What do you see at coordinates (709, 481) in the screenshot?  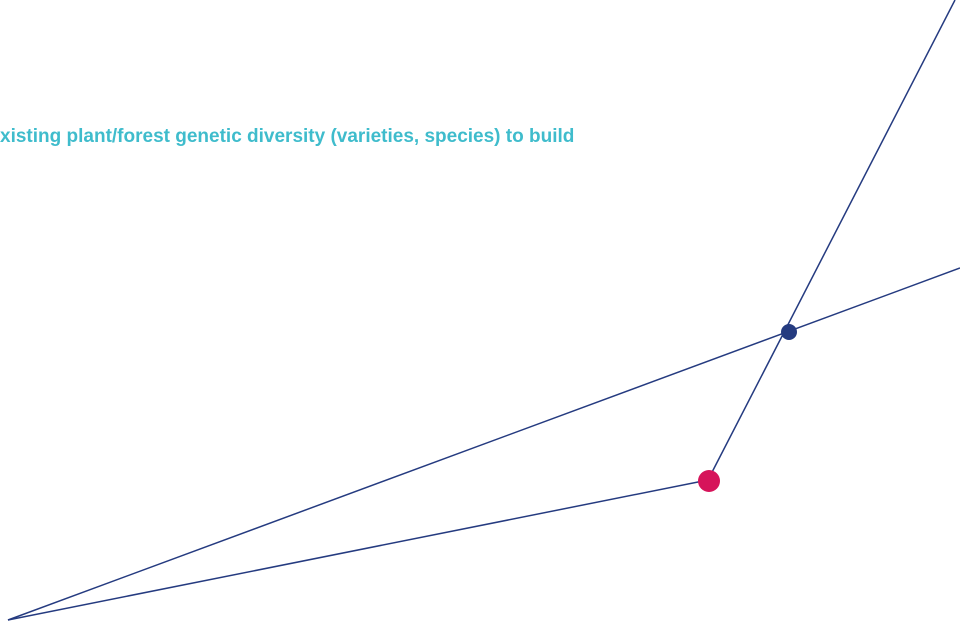 I see `node-red` at bounding box center [709, 481].